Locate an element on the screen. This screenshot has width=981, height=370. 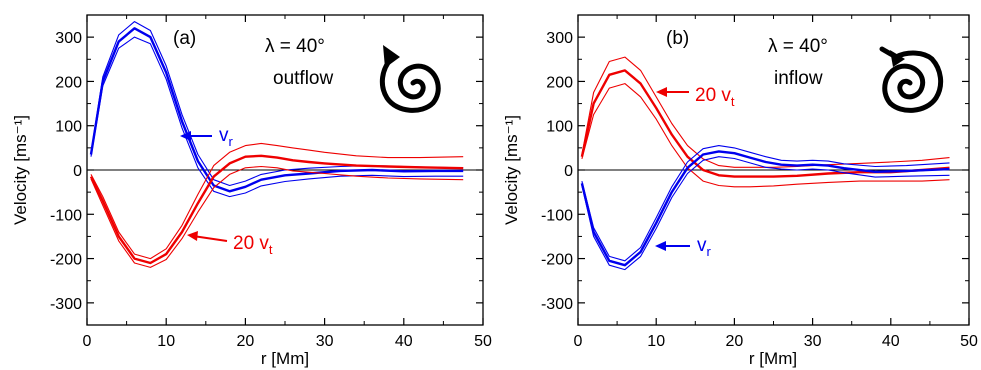
panel-b-series-vr-line is located at coordinates (765, 208).